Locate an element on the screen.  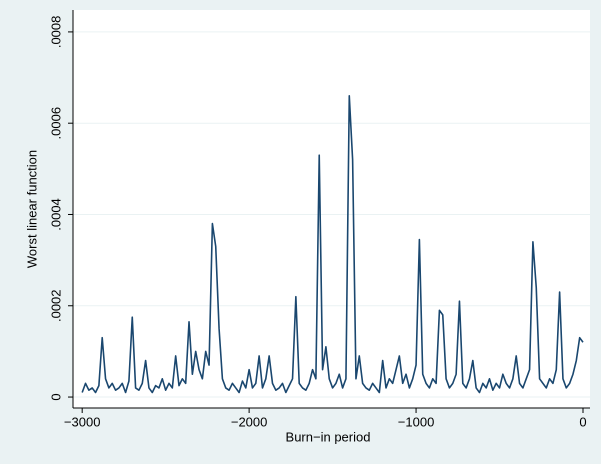
y-tick-label: .0008 is located at coordinates (55, 32).